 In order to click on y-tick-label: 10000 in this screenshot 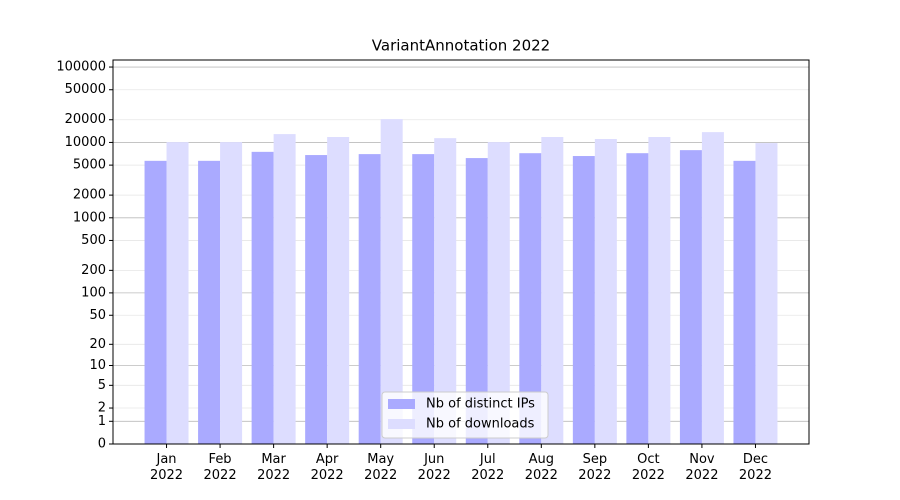, I will do `click(85, 142)`.